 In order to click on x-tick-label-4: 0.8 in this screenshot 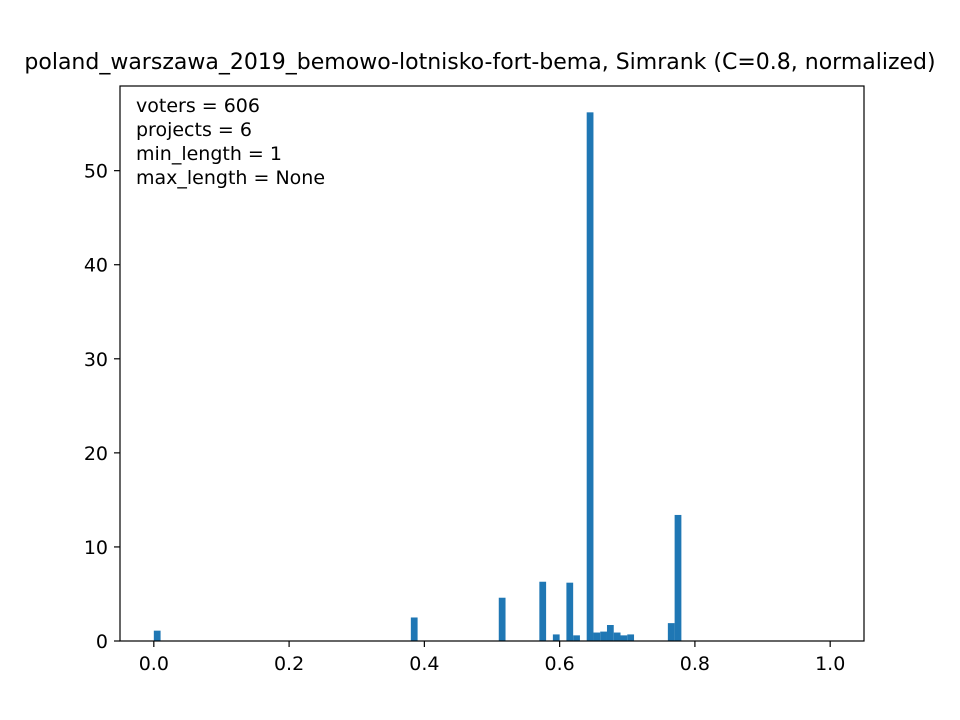, I will do `click(695, 664)`.